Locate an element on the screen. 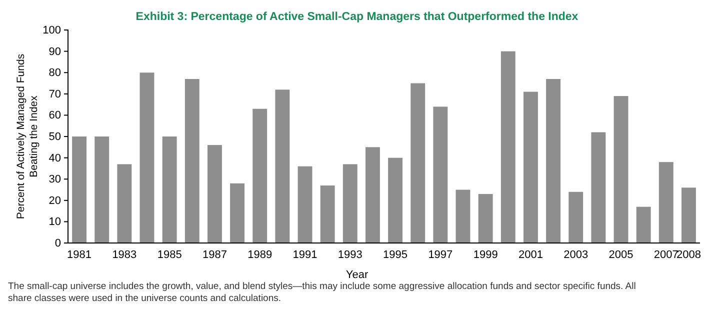 This screenshot has width=714, height=321. y-tick-label: 70 is located at coordinates (54, 94).